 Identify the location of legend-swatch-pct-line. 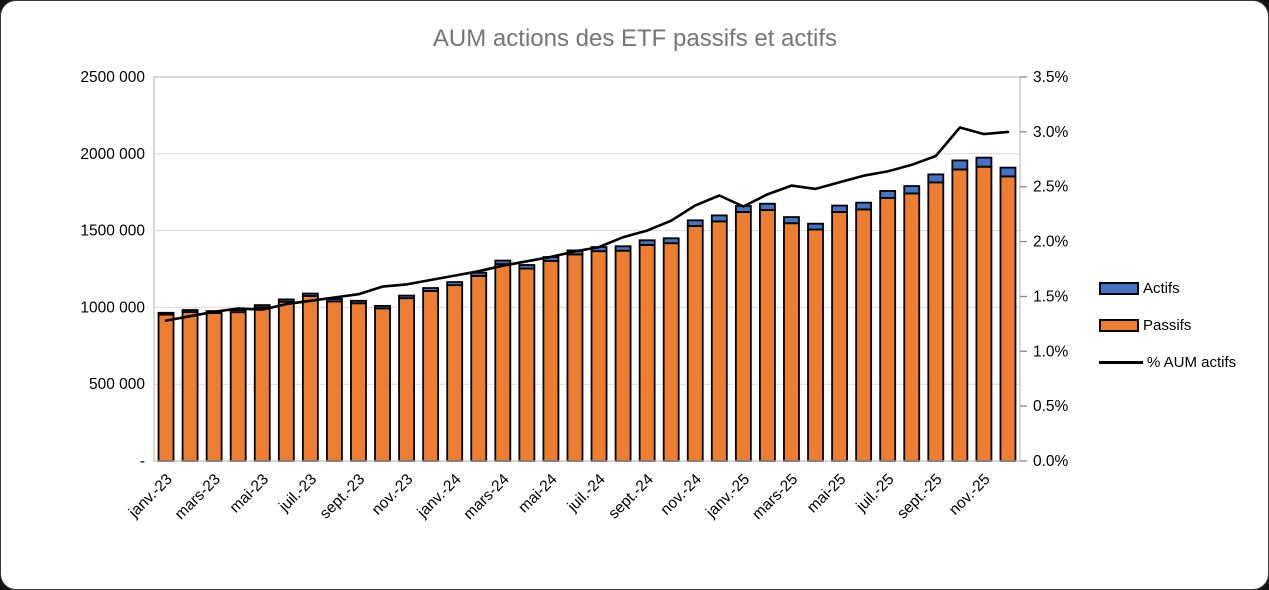
(1121, 362).